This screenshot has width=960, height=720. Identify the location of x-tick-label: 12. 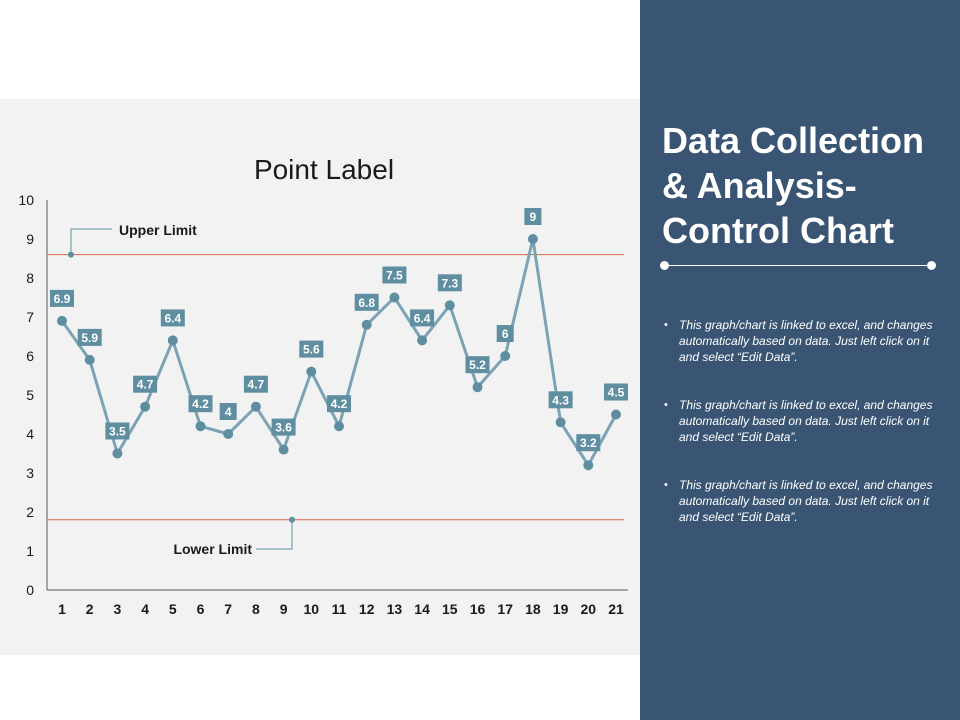
(367, 609).